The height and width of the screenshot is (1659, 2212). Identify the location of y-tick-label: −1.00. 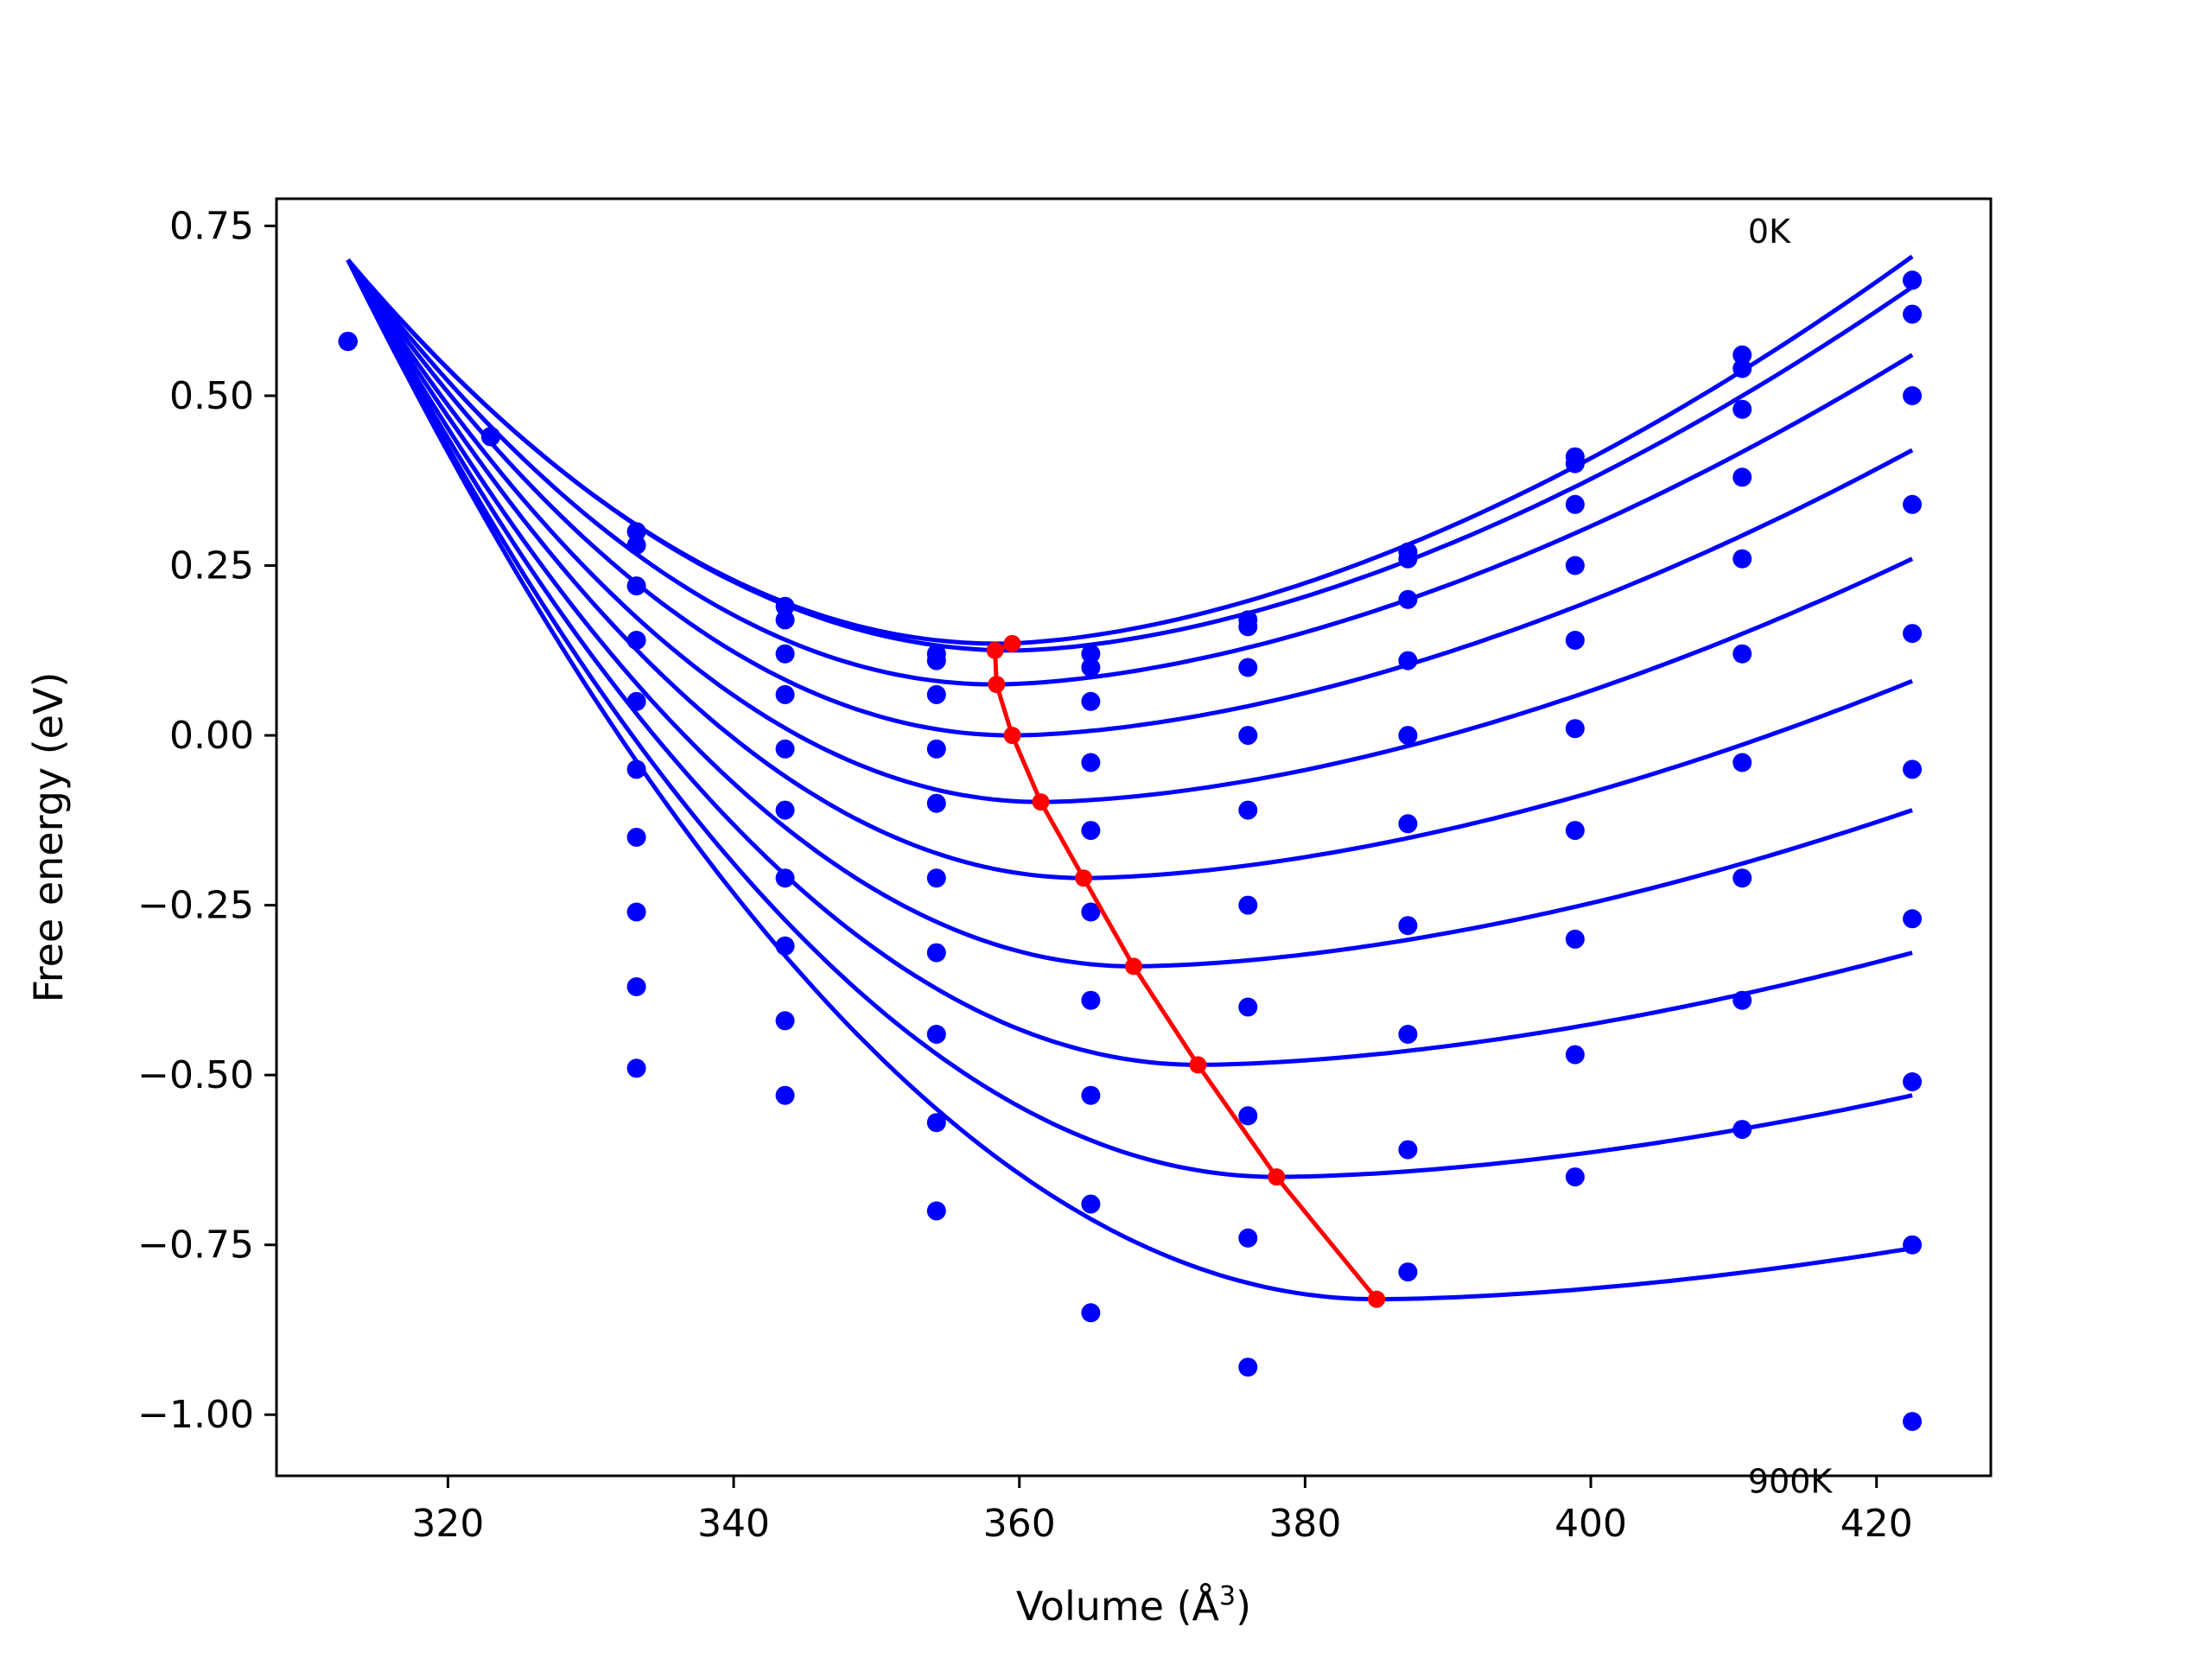
(195, 1415).